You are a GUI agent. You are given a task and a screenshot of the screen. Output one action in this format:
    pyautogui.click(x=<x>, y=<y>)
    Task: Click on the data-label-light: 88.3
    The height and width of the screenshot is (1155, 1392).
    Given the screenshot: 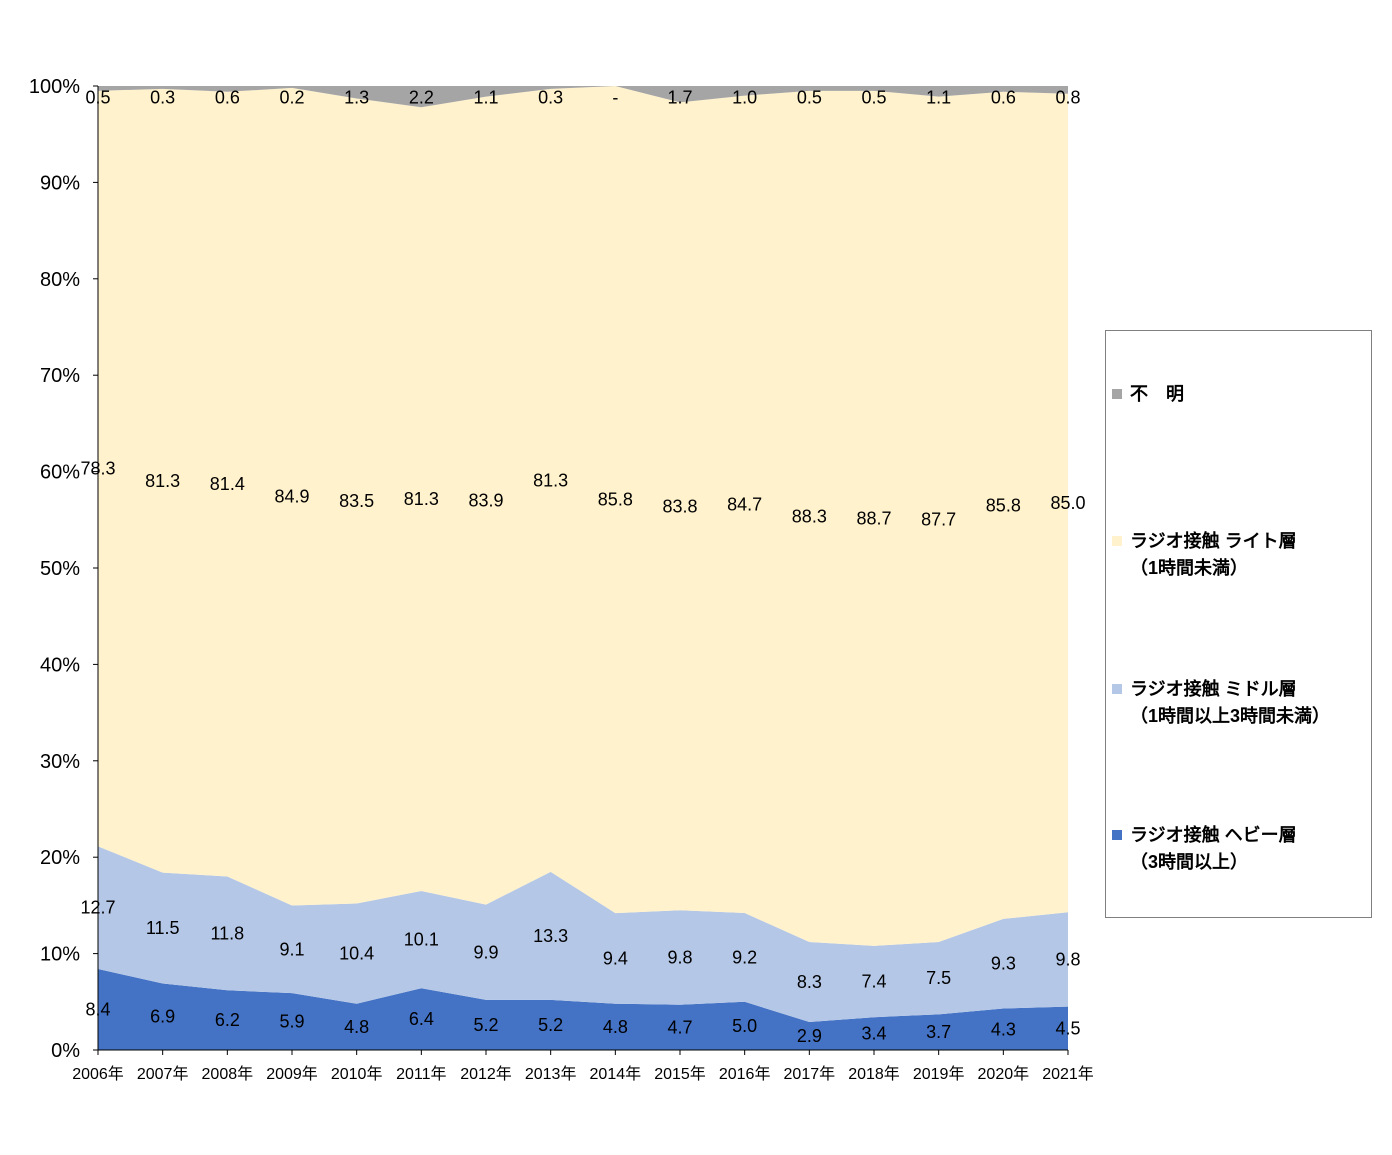 What is the action you would take?
    pyautogui.click(x=809, y=516)
    